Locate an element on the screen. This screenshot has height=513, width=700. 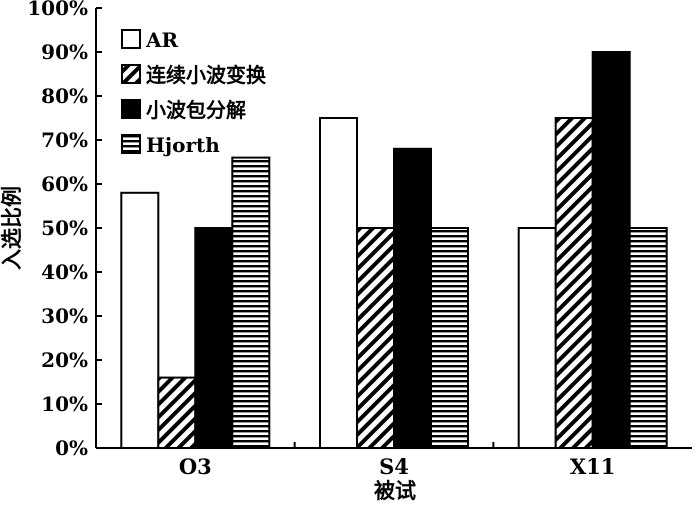
y-tick-label: 30% is located at coordinates (64, 316).